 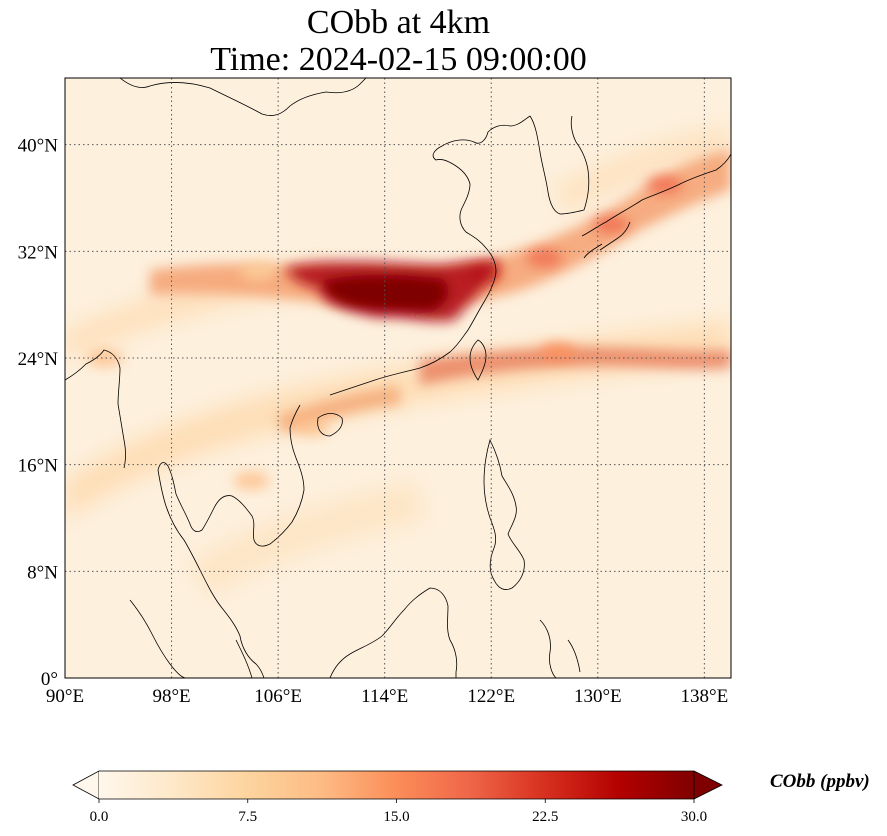 I want to click on map-time-subtitle: Time: 2024-02-15 09:00:00, so click(x=398, y=59).